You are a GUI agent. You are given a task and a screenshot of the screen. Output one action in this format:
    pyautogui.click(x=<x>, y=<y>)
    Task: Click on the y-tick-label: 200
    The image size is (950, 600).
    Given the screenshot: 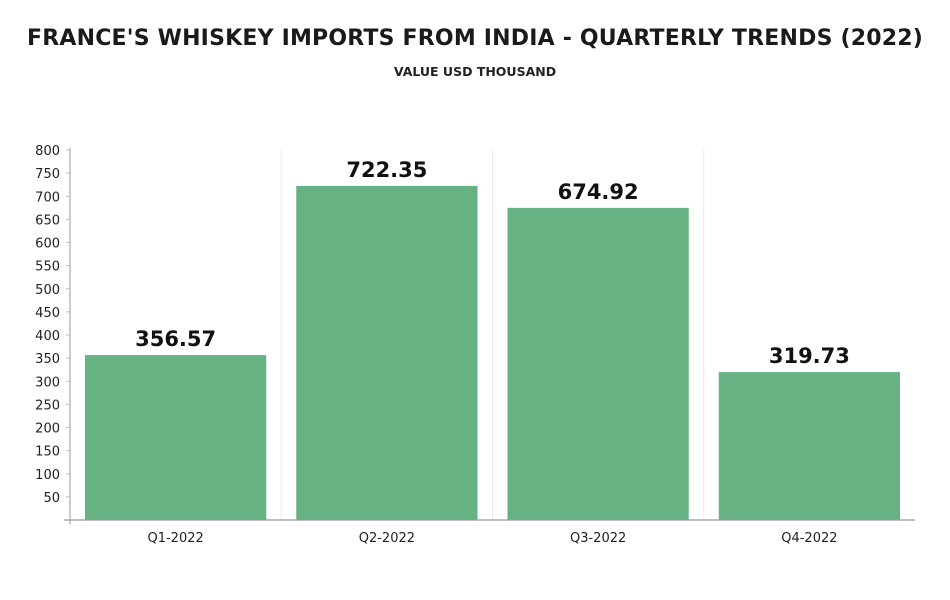 What is the action you would take?
    pyautogui.click(x=47, y=429)
    